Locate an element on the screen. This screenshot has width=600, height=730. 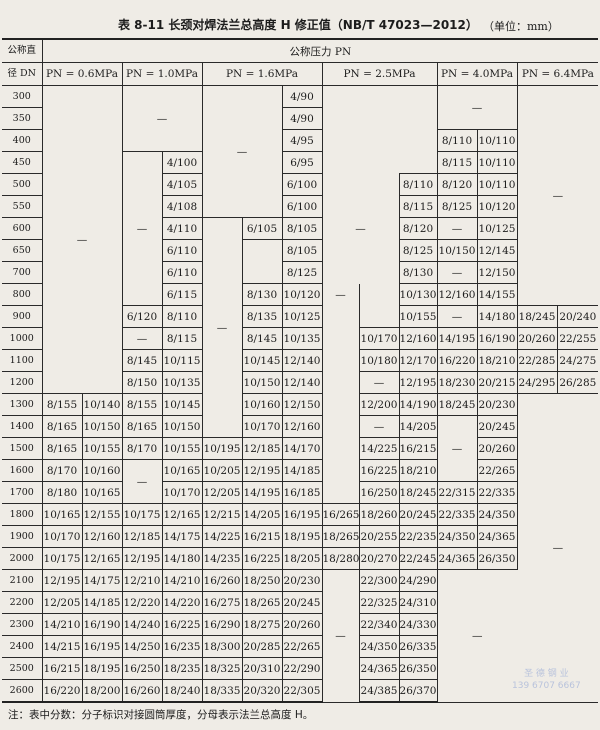
value-cell: 18/280 is located at coordinates (340, 558).